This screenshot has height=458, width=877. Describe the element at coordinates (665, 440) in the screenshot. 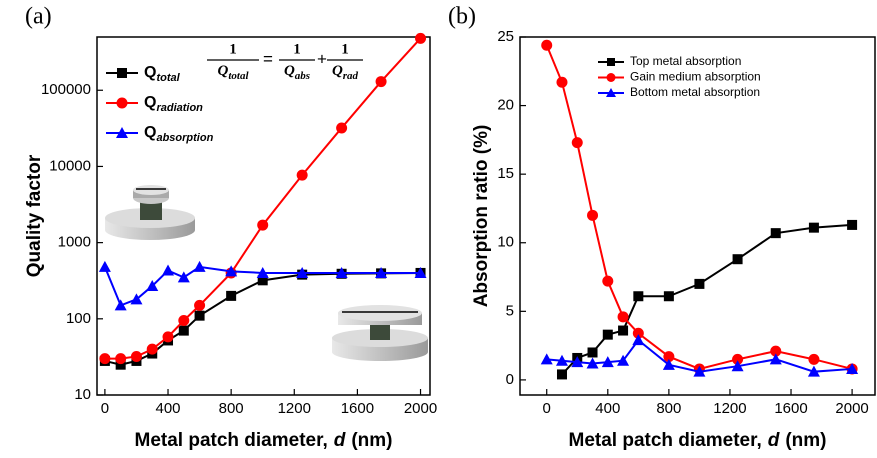

I see `x-label-part: Metal patch diameter,` at that location.